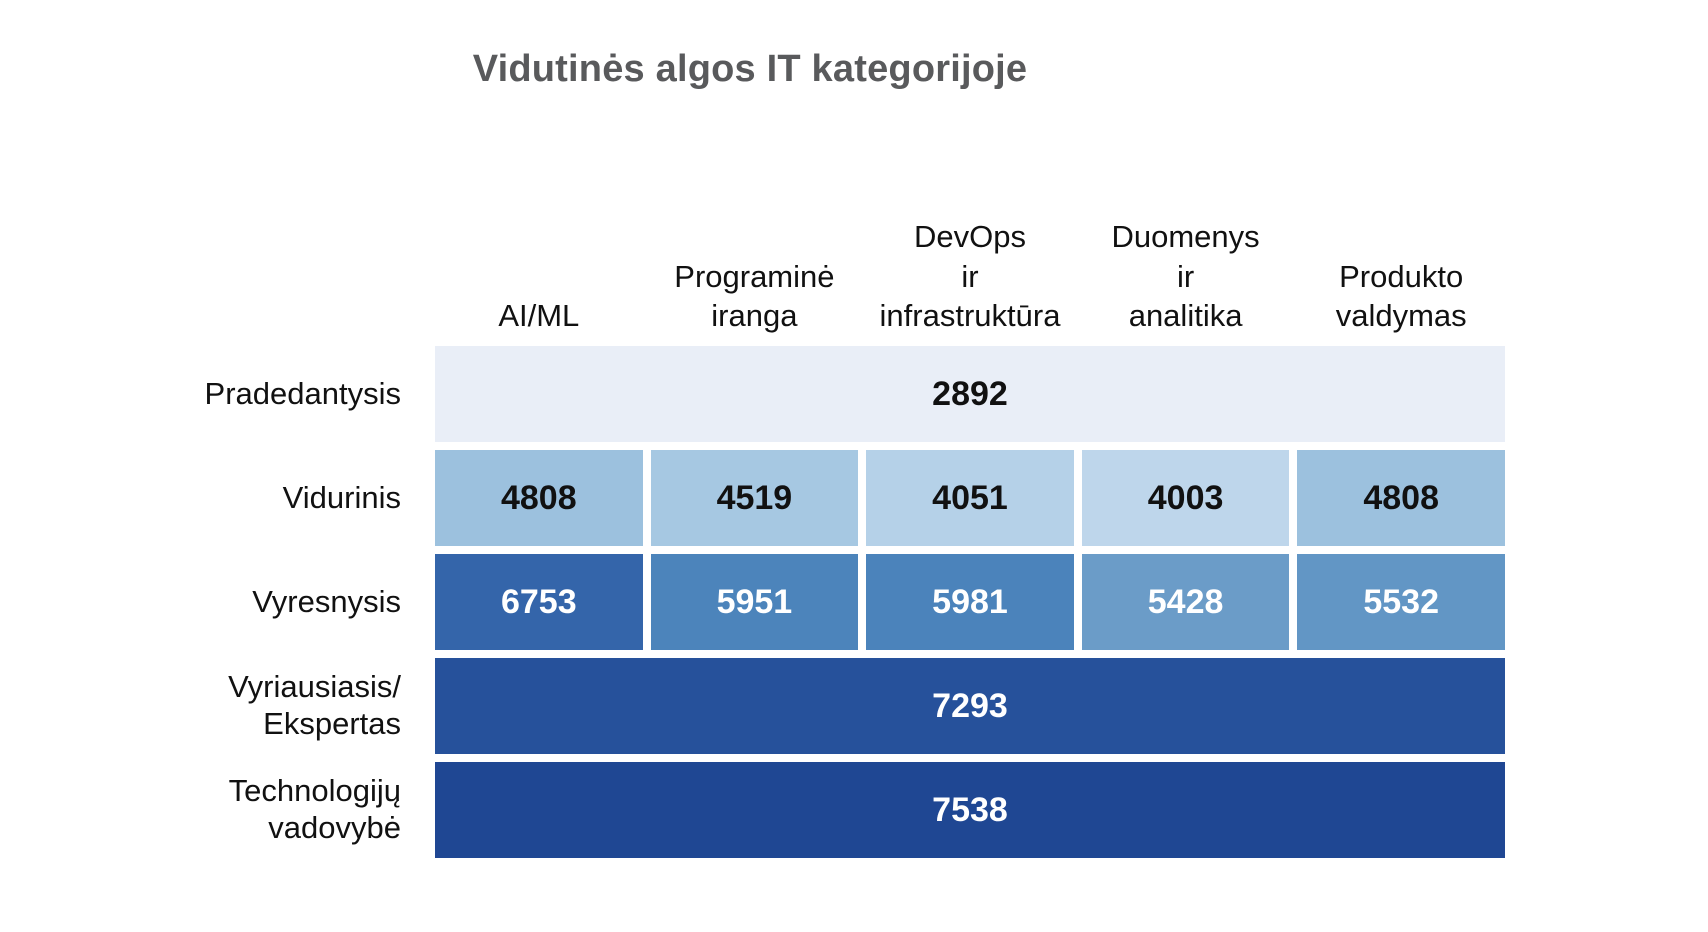 This screenshot has height=932, width=1708. What do you see at coordinates (1401, 296) in the screenshot?
I see `col-header-produkto-valdymas: Produkto valdymas` at bounding box center [1401, 296].